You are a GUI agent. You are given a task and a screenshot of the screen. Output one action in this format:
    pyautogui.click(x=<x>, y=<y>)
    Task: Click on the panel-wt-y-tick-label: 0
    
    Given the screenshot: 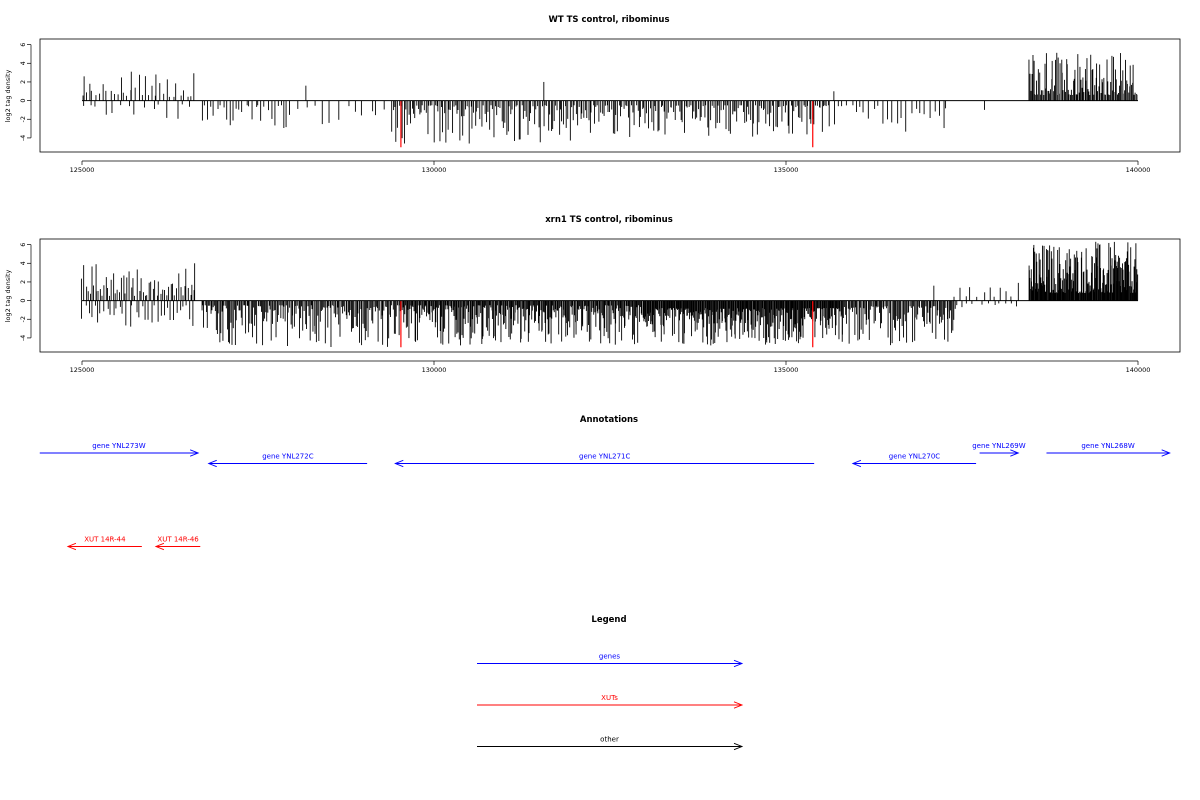 What is the action you would take?
    pyautogui.click(x=23, y=101)
    